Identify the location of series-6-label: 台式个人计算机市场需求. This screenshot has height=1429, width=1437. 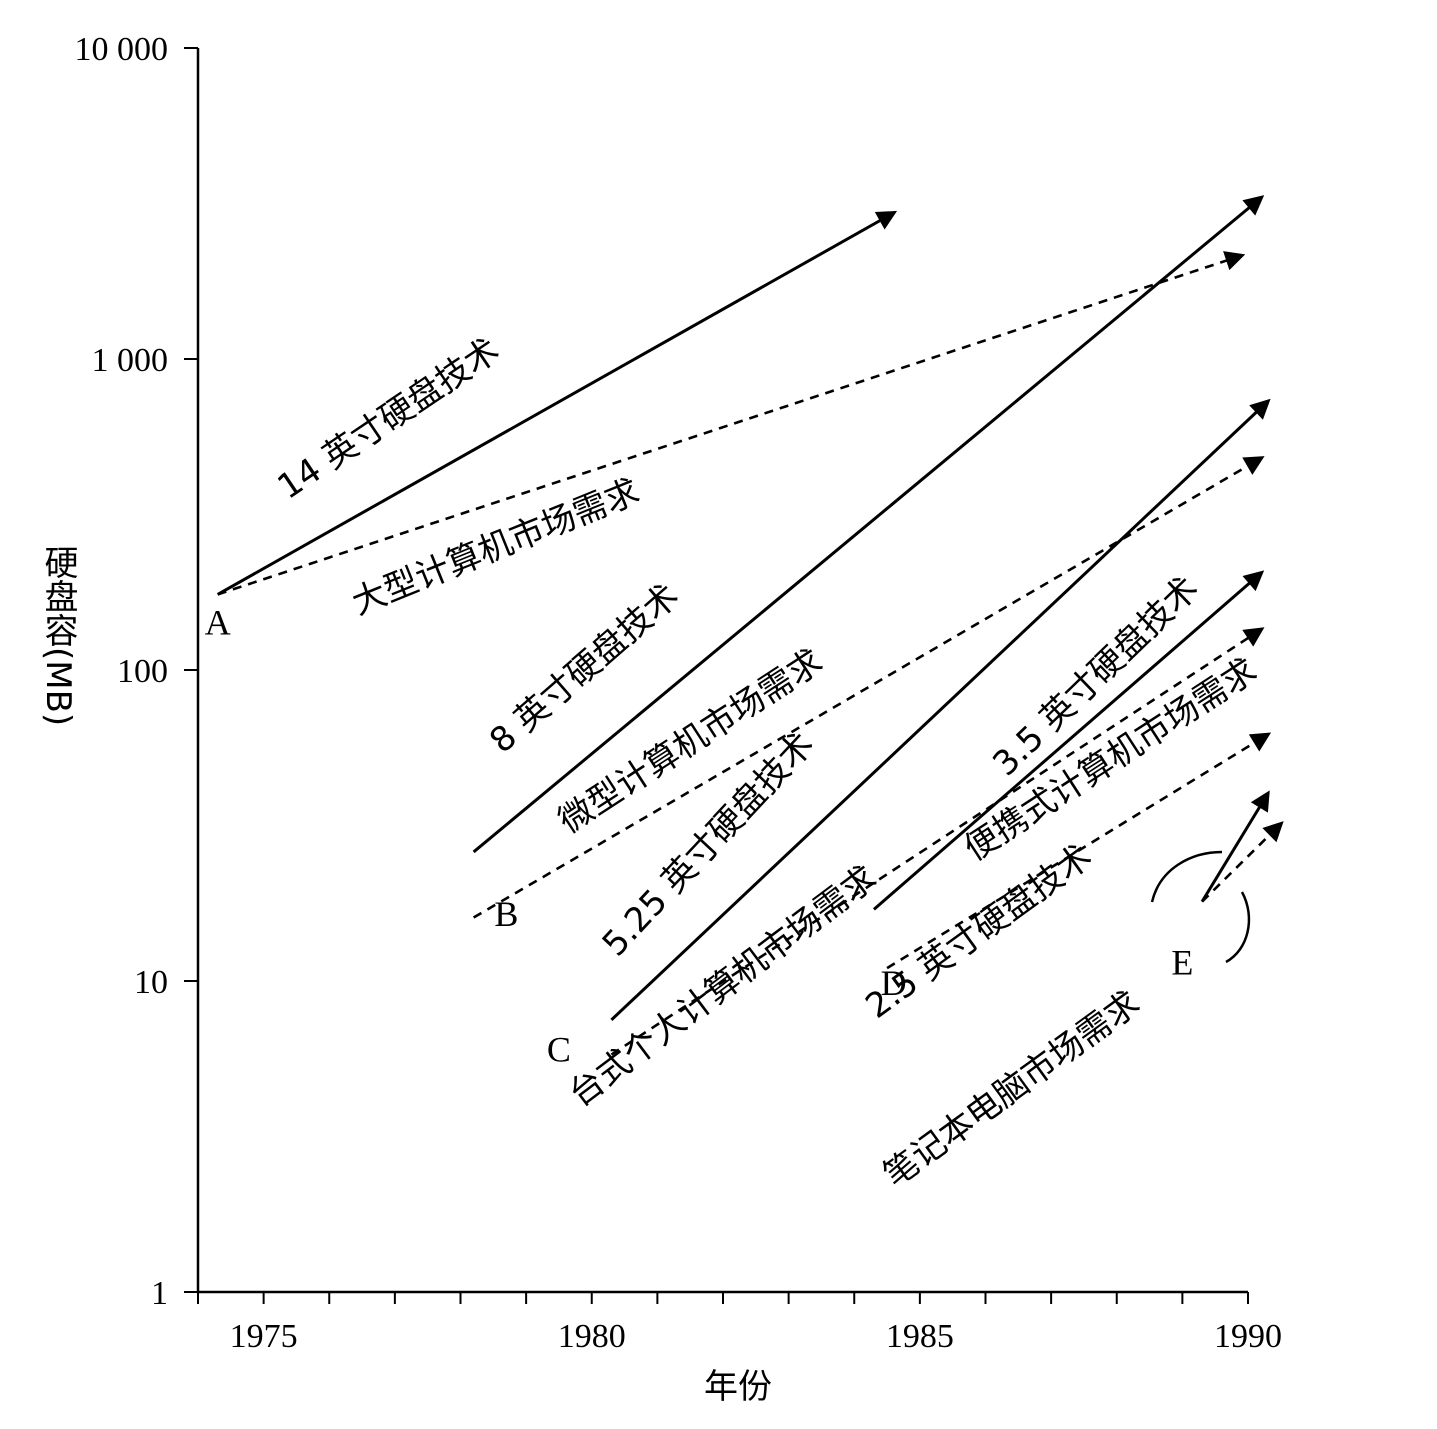
(723, 986).